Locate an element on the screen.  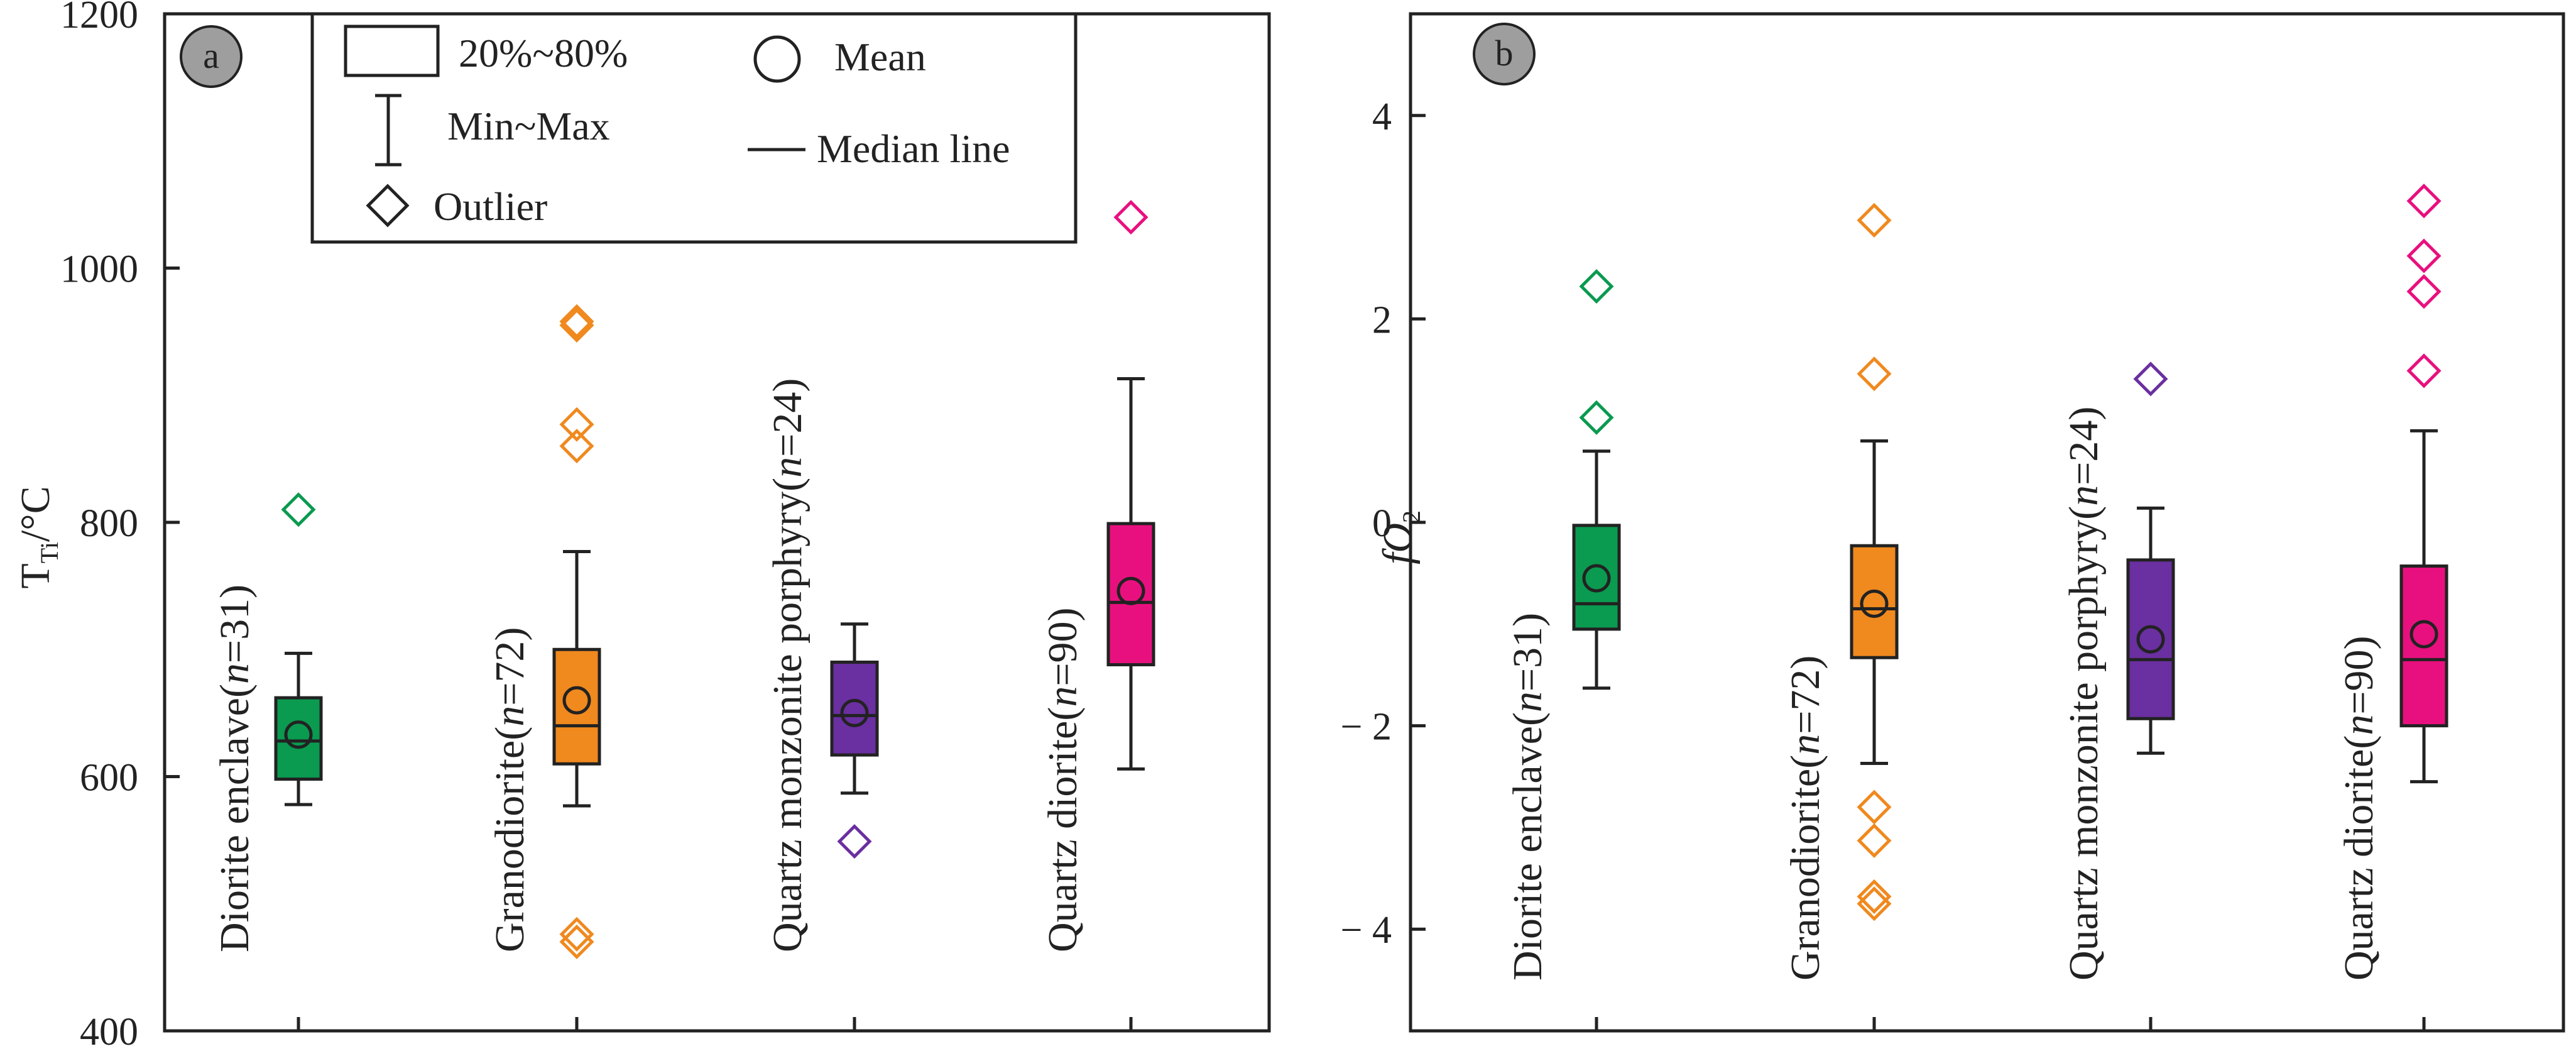
legend-mean-label: Mean is located at coordinates (880, 57).